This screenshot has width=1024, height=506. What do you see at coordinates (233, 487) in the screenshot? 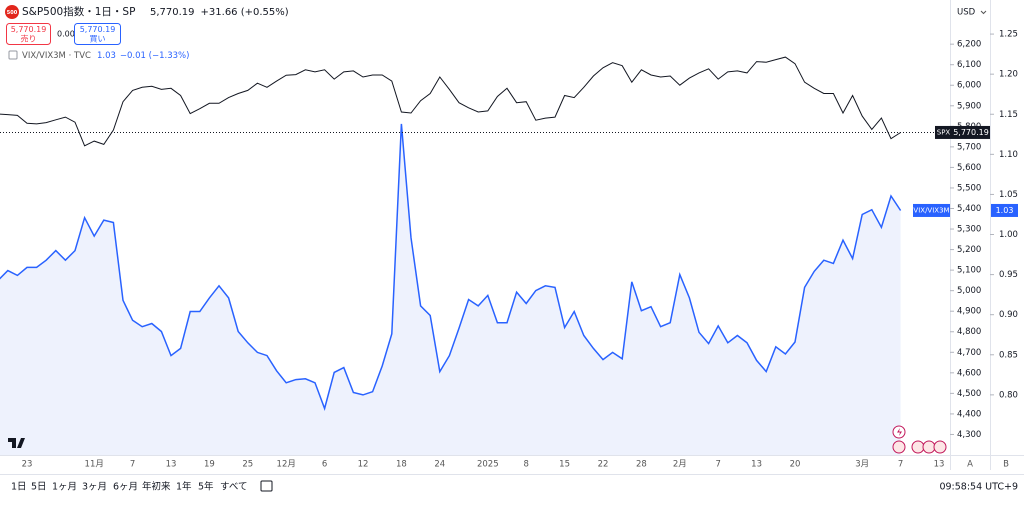
I see `range-button: すべて` at bounding box center [233, 487].